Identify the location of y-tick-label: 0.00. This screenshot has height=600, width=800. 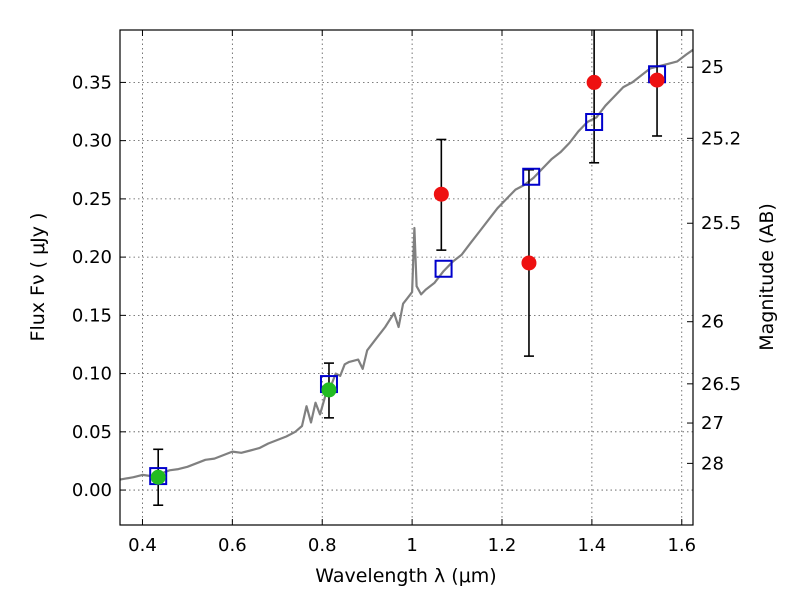
(92, 490).